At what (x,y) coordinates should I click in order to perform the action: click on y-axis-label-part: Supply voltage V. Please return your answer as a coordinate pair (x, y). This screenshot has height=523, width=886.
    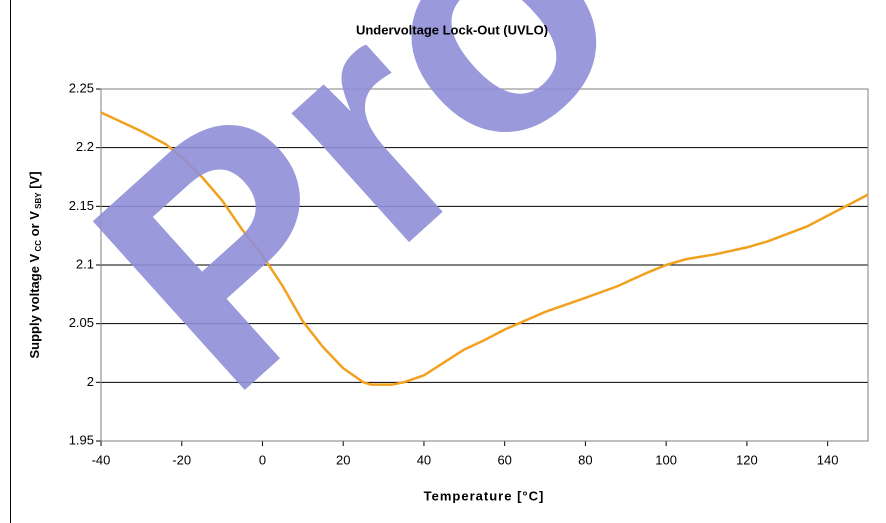
    Looking at the image, I should click on (34, 305).